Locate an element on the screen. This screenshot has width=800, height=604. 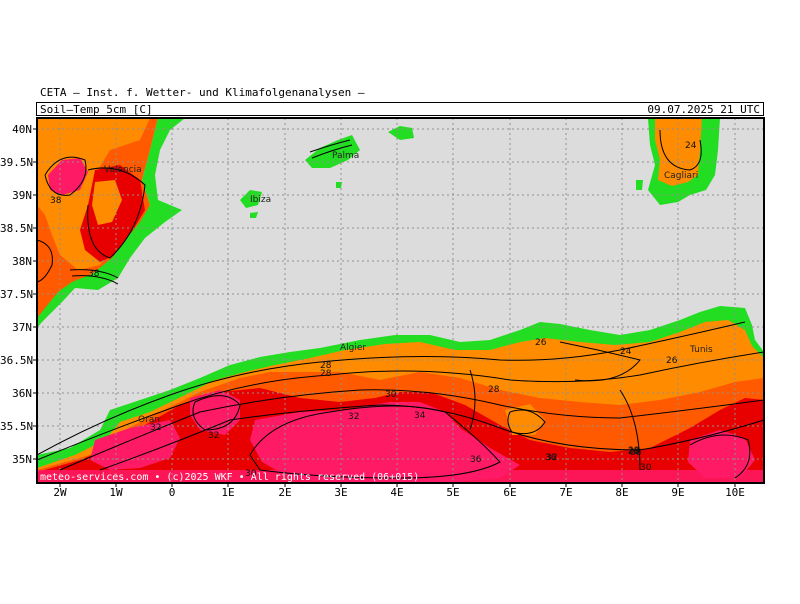
lat-label: 39.5N is located at coordinates (17, 162).